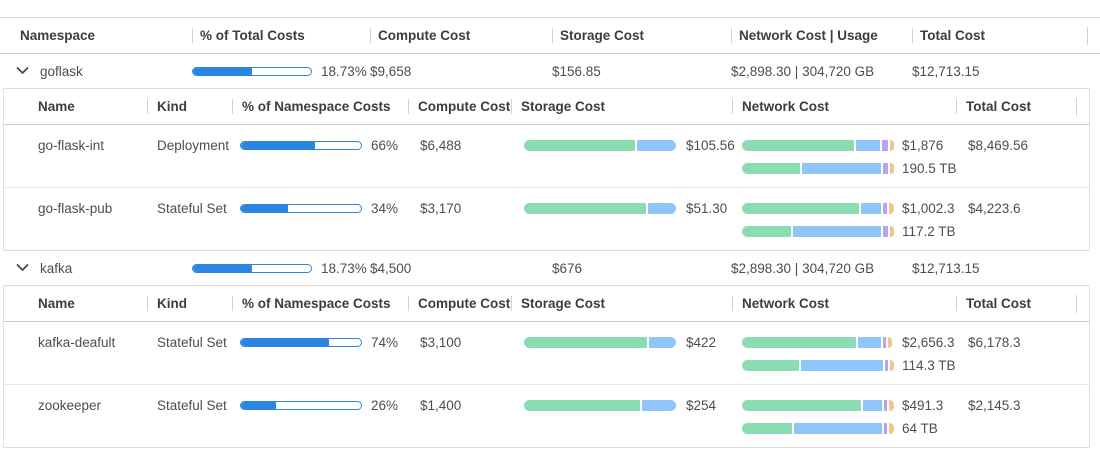  Describe the element at coordinates (96, 268) in the screenshot. I see `namespace-toggle: kafka` at that location.